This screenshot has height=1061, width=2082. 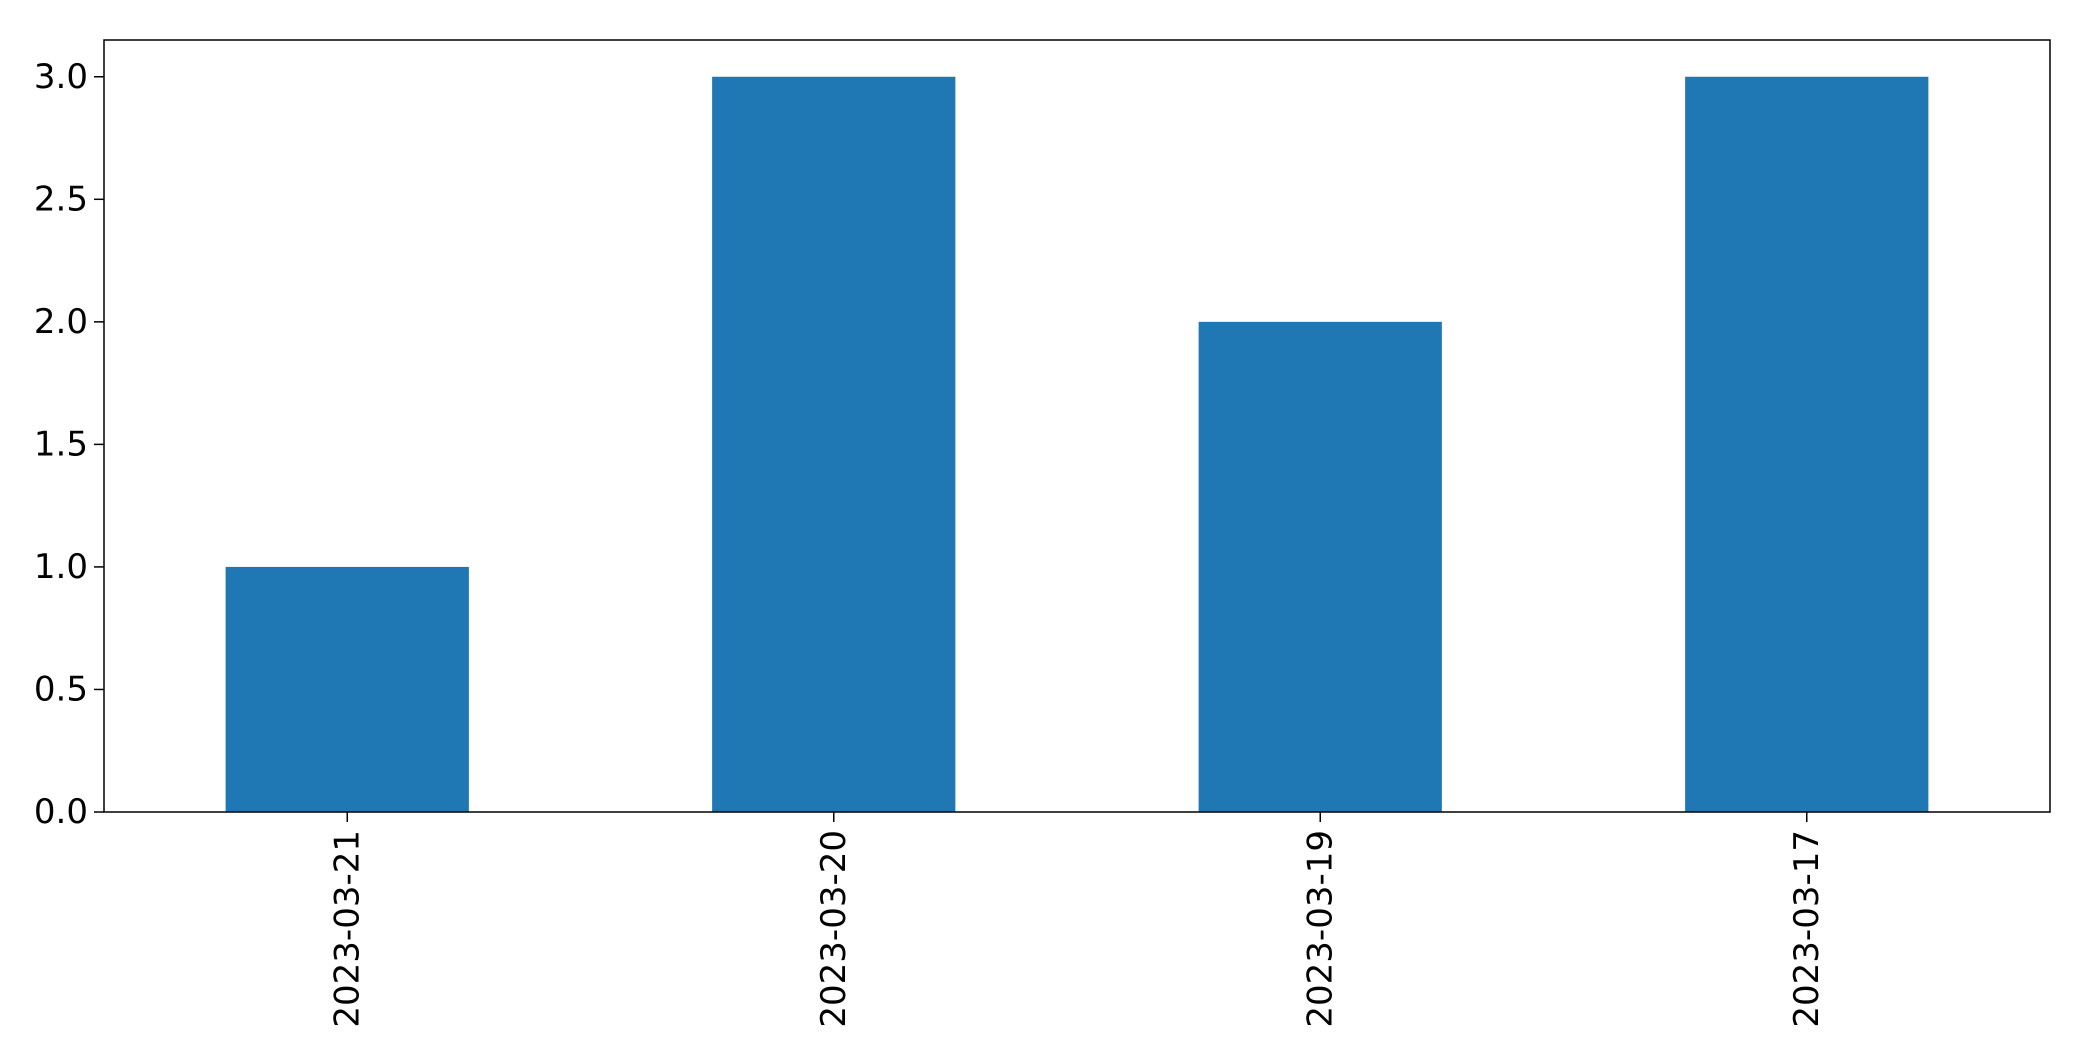 I want to click on y-tick-label: 1.0, so click(x=61, y=567).